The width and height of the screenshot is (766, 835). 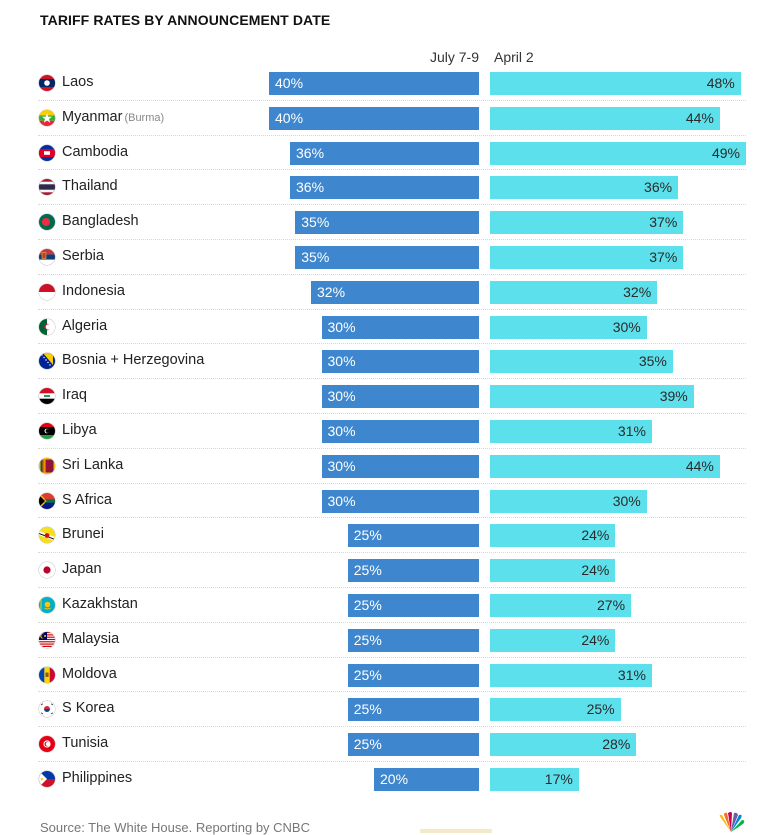 I want to click on country-name: Indonesia, so click(x=93, y=290).